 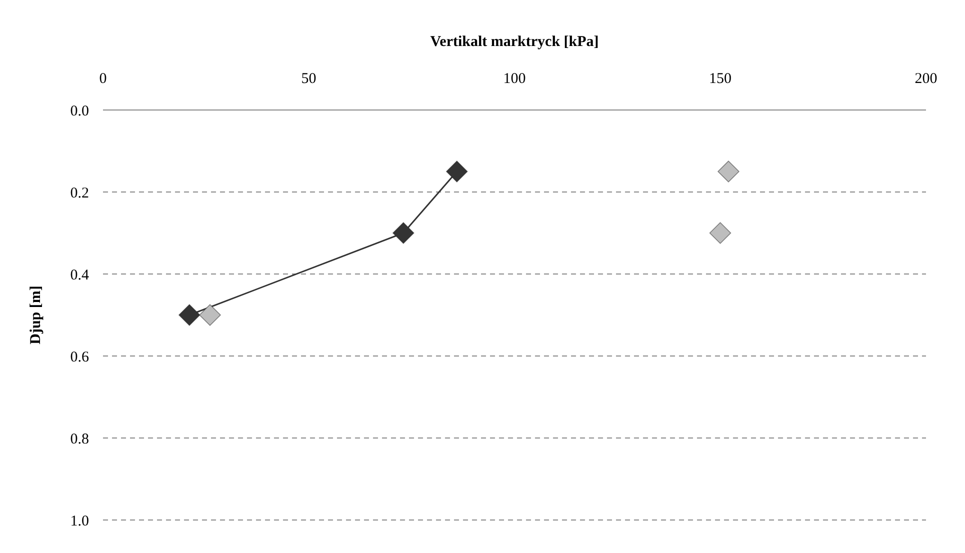 I want to click on x-tick-label: 100, so click(x=514, y=79).